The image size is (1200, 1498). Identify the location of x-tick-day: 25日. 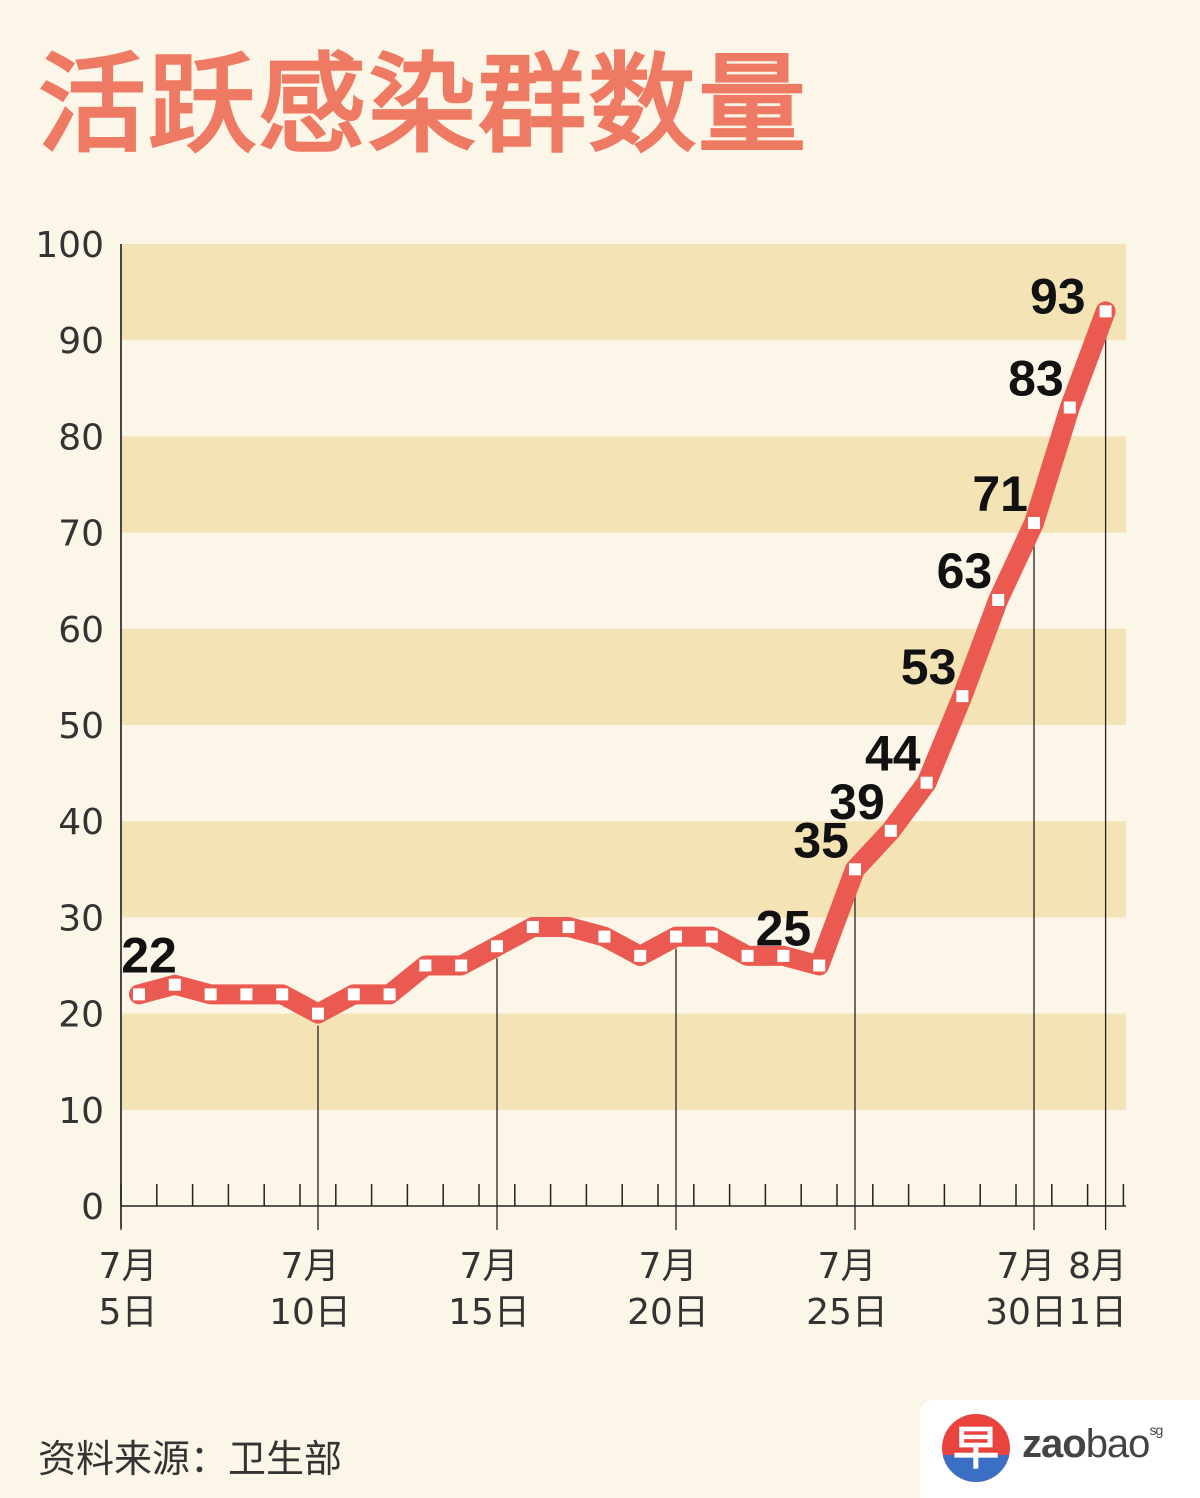
(847, 1312).